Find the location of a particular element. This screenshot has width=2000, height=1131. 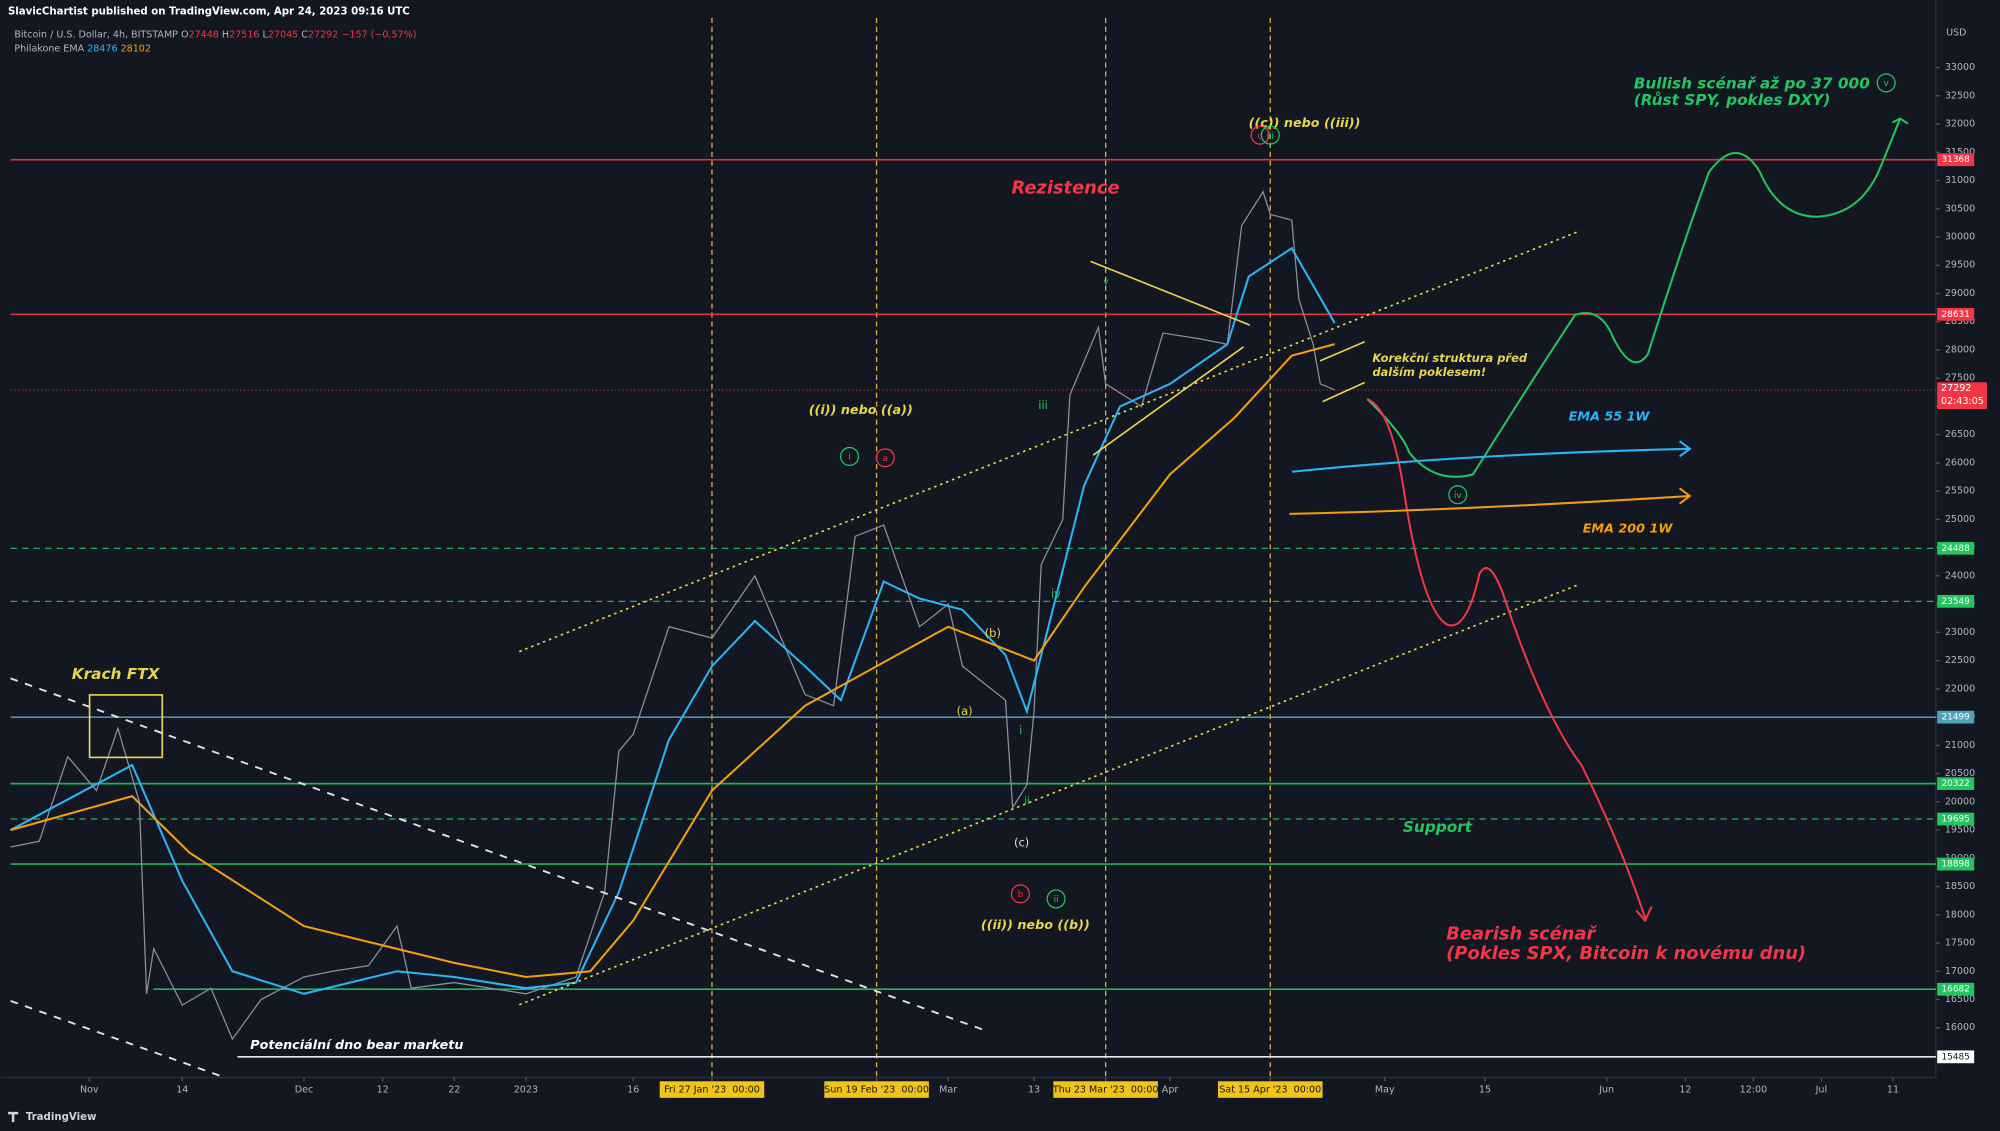

y-tick-label: 22500 is located at coordinates (1960, 660).